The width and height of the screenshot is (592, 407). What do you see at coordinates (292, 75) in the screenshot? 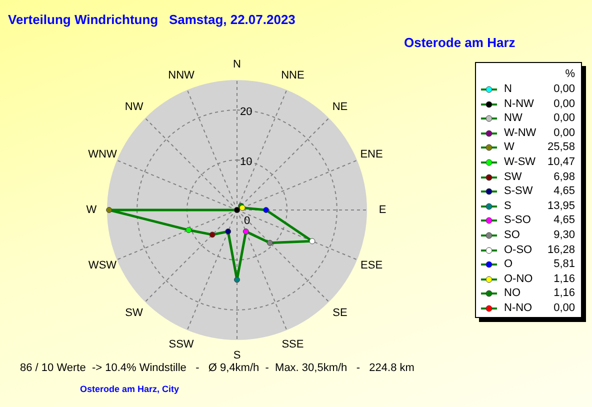
I see `spoke-label: NNE` at bounding box center [292, 75].